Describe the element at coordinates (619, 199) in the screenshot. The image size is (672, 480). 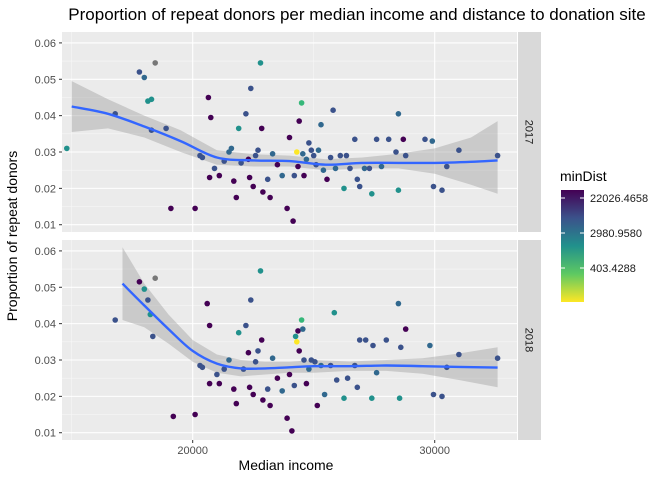
I see `legend-label: 22026.4658` at that location.